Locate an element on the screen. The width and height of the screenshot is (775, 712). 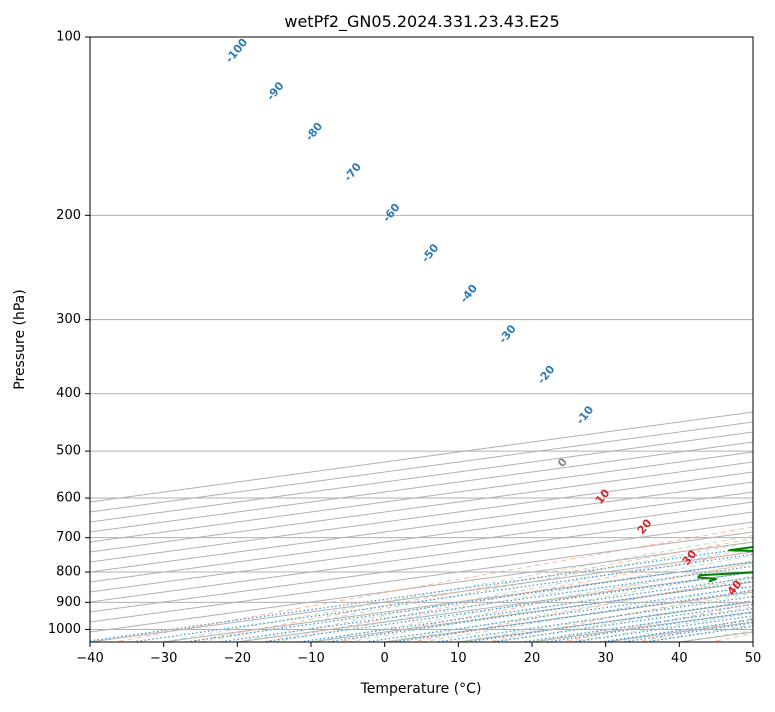
x-tick-label: −10 is located at coordinates (310, 658).